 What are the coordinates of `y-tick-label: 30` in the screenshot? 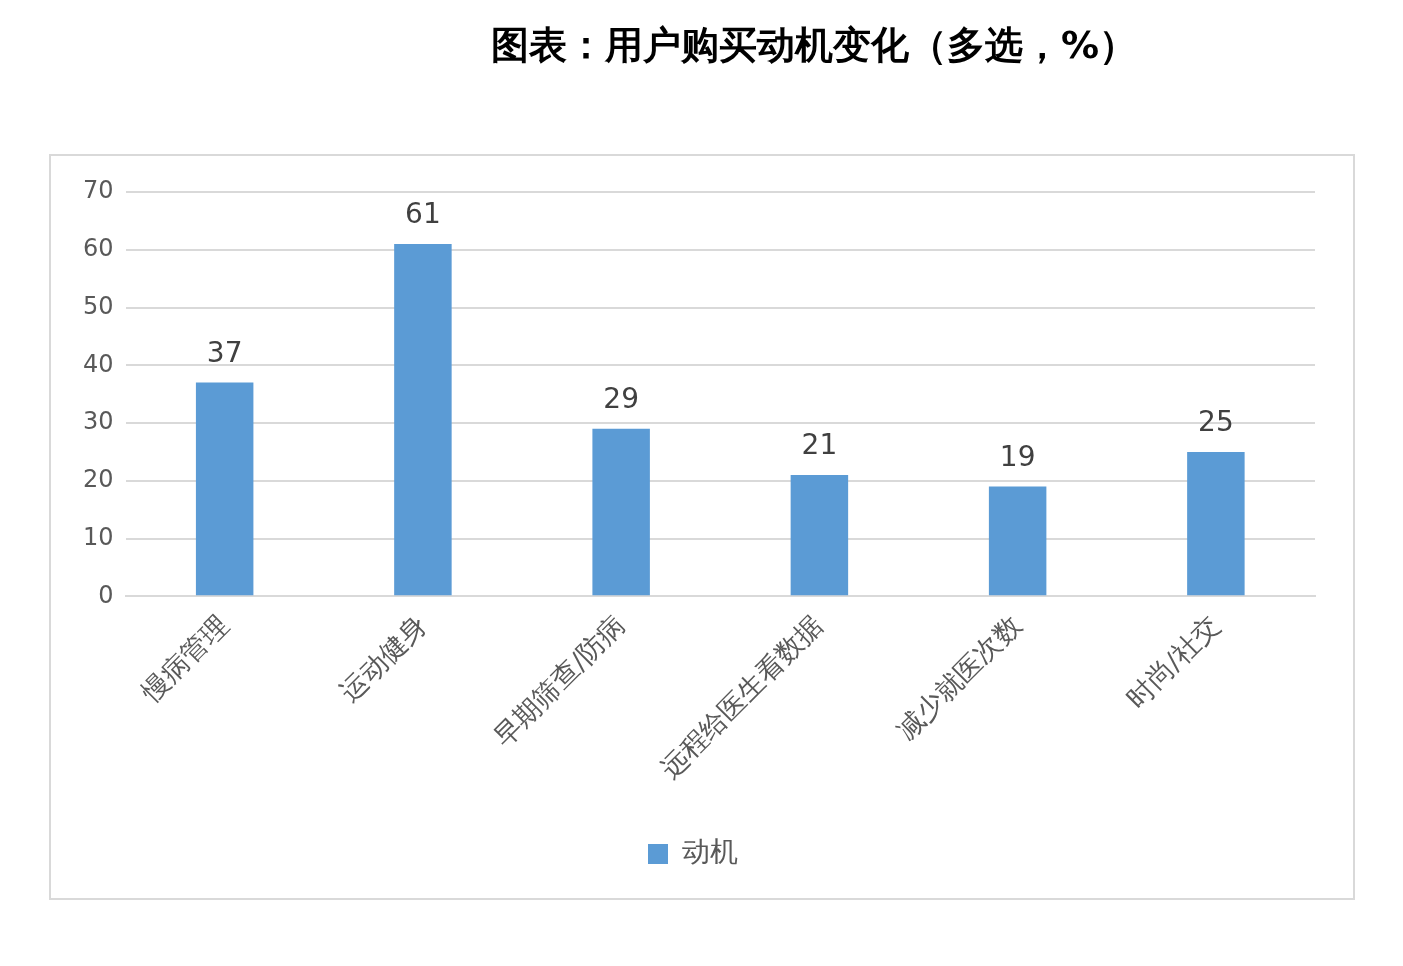 It's located at (98, 421).